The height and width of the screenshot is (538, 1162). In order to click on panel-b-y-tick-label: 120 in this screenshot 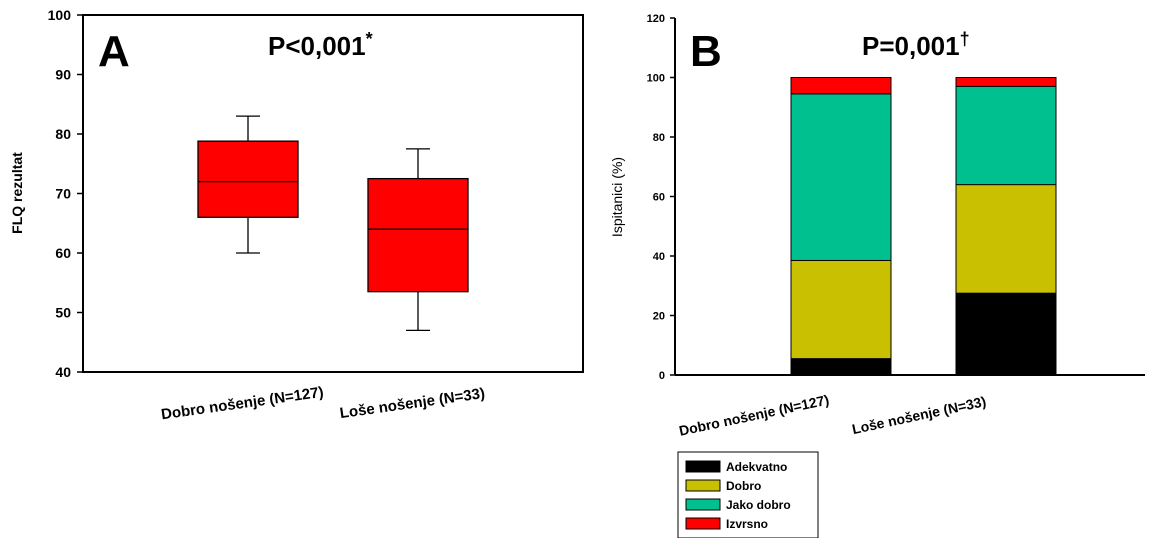, I will do `click(656, 19)`.